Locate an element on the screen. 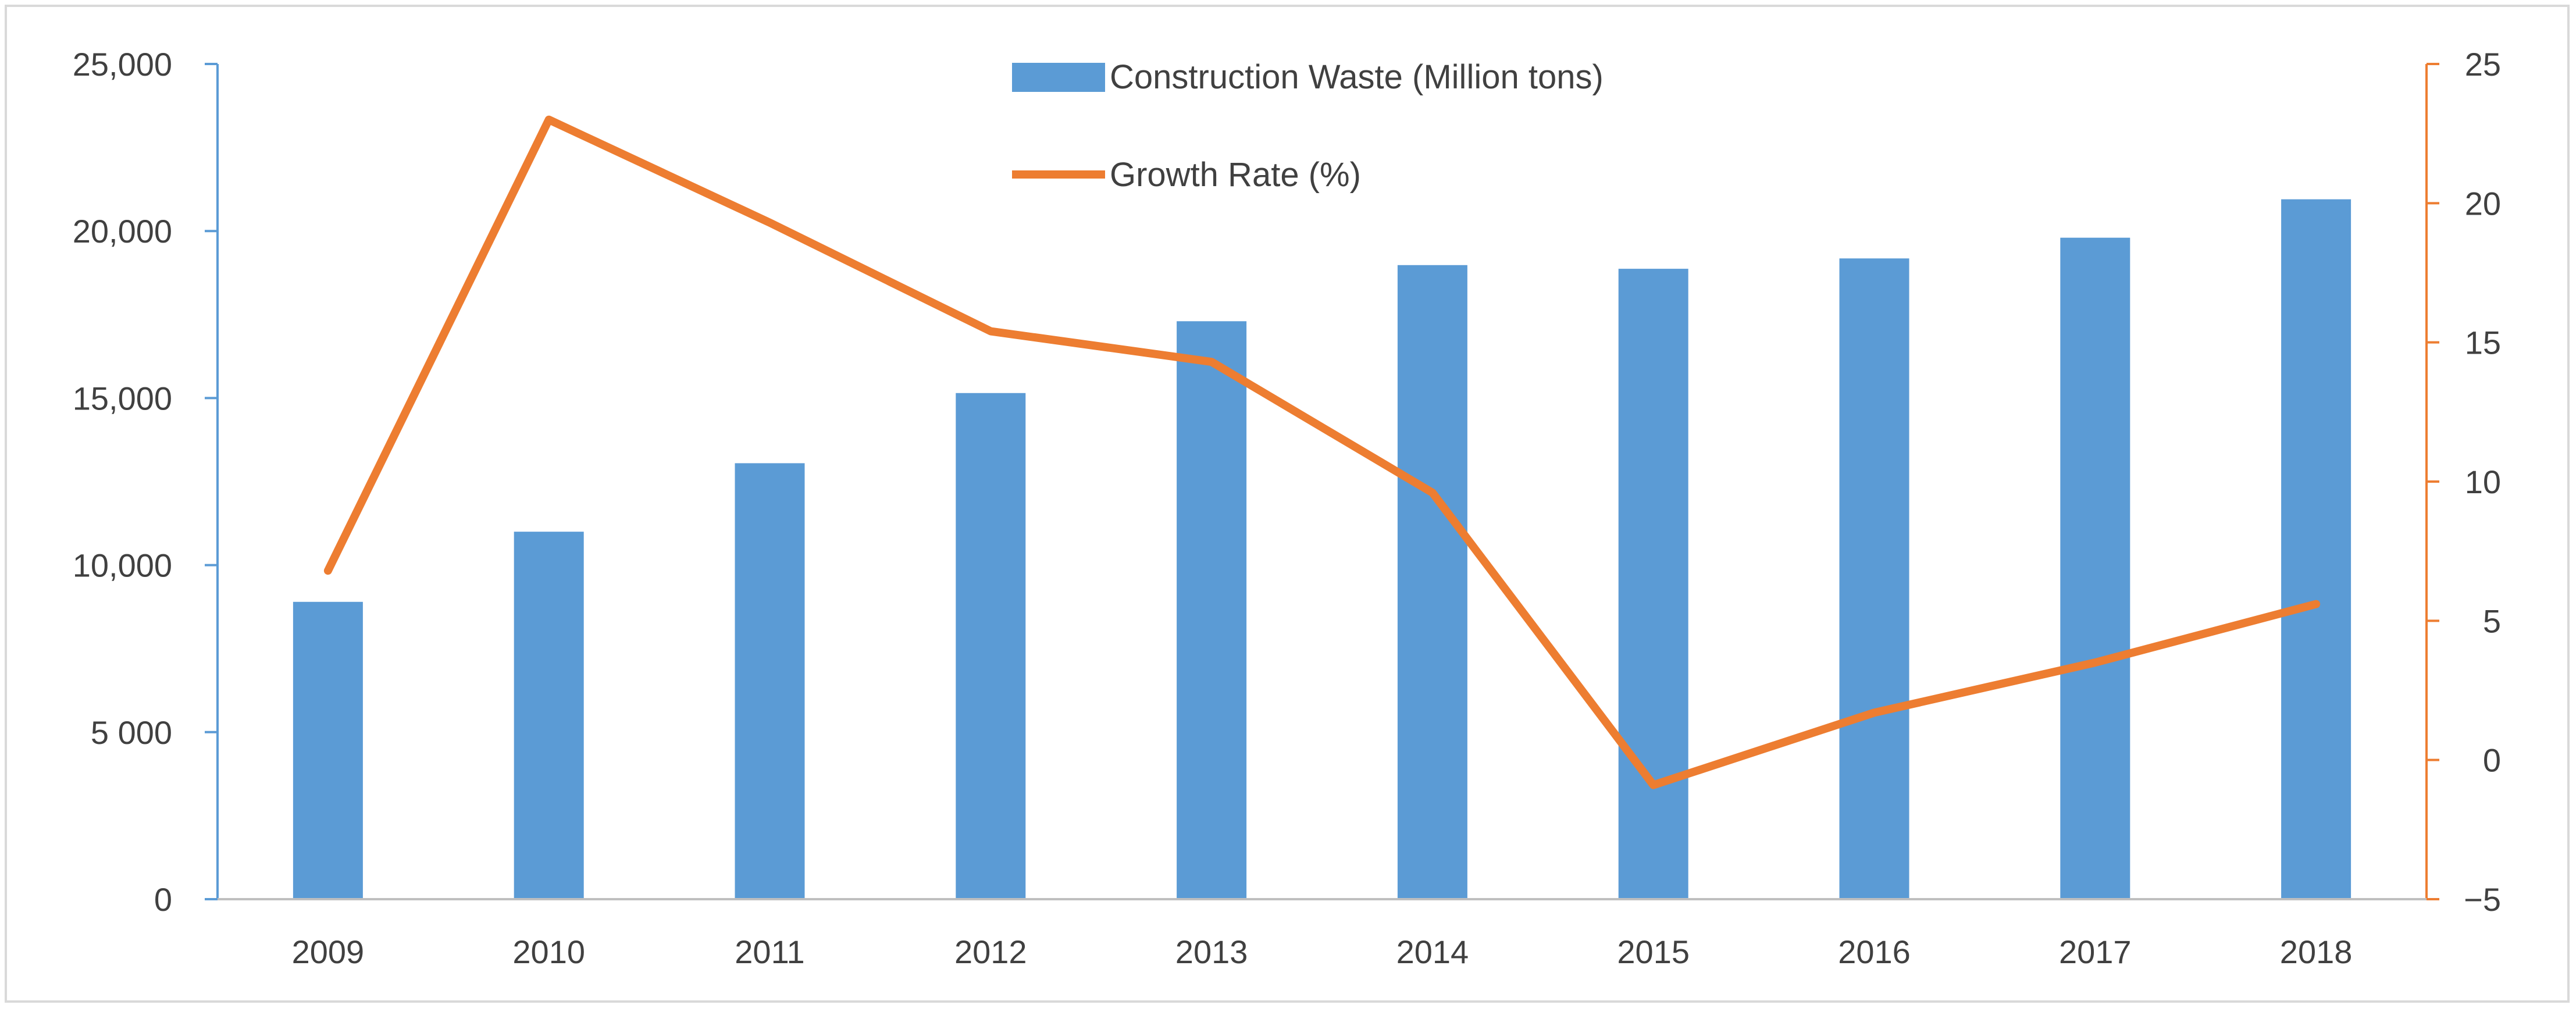  bar-2011 is located at coordinates (770, 681).